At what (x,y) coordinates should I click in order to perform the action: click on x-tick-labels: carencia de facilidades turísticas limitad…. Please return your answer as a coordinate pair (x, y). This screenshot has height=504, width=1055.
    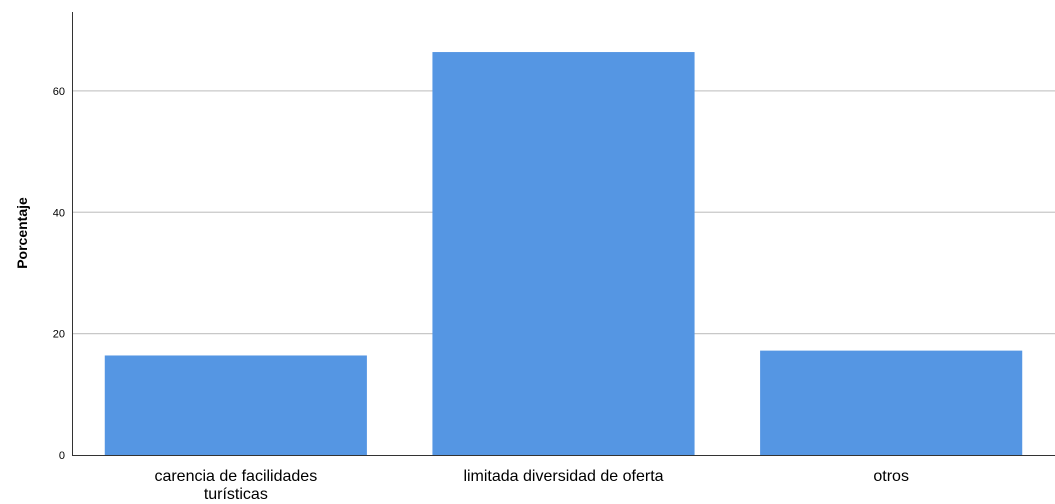
    Looking at the image, I should click on (531, 485).